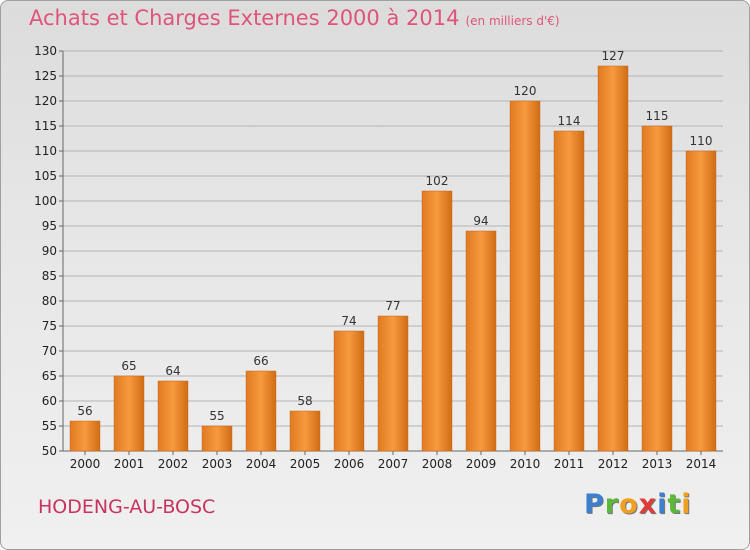  What do you see at coordinates (648, 504) in the screenshot?
I see `logo-letter: x` at bounding box center [648, 504].